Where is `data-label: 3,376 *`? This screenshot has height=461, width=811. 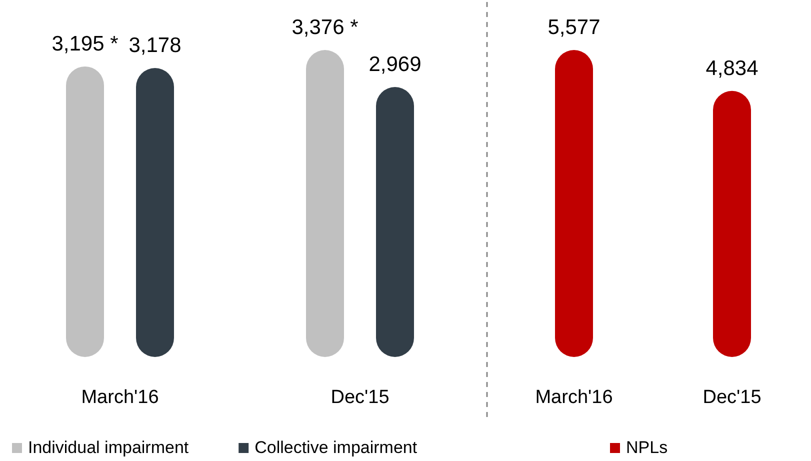 data-label: 3,376 * is located at coordinates (325, 27).